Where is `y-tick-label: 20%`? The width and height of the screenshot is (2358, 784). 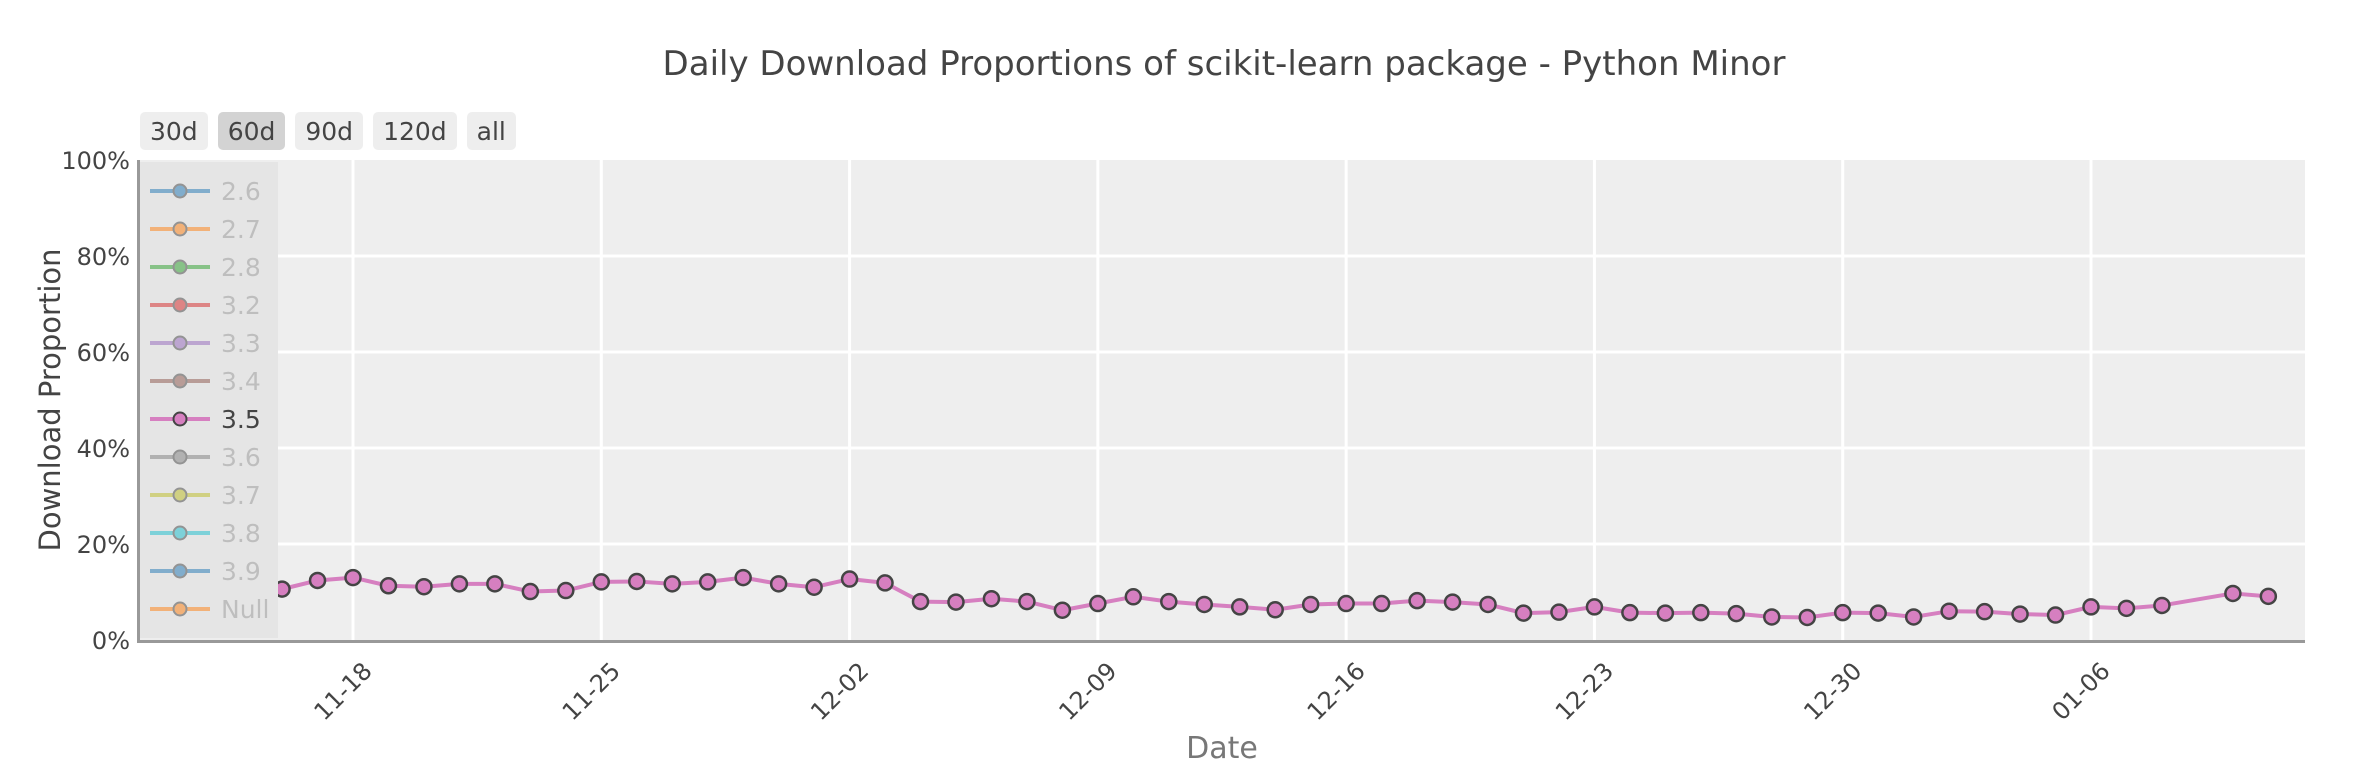
y-tick-label: 20% is located at coordinates (103, 545).